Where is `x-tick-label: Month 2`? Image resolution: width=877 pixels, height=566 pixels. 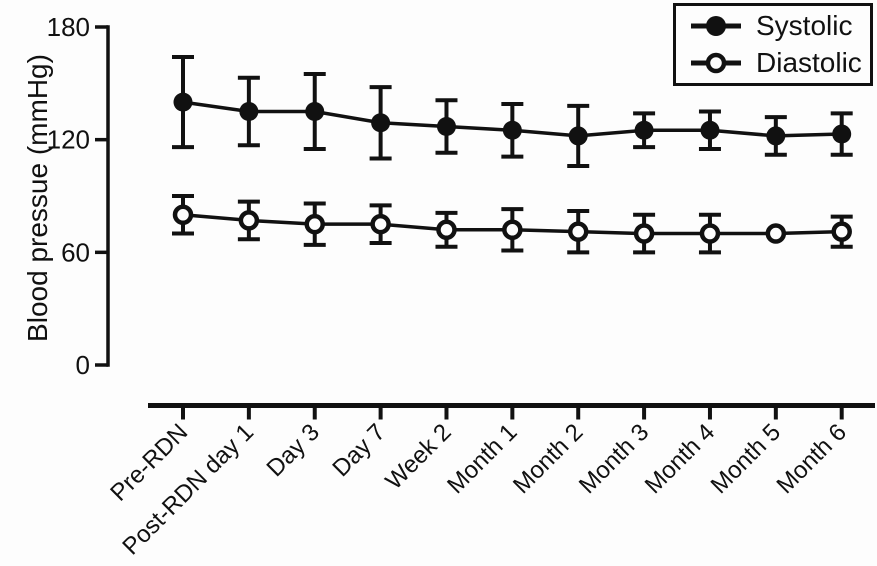
x-tick-label: Month 2 is located at coordinates (548, 459).